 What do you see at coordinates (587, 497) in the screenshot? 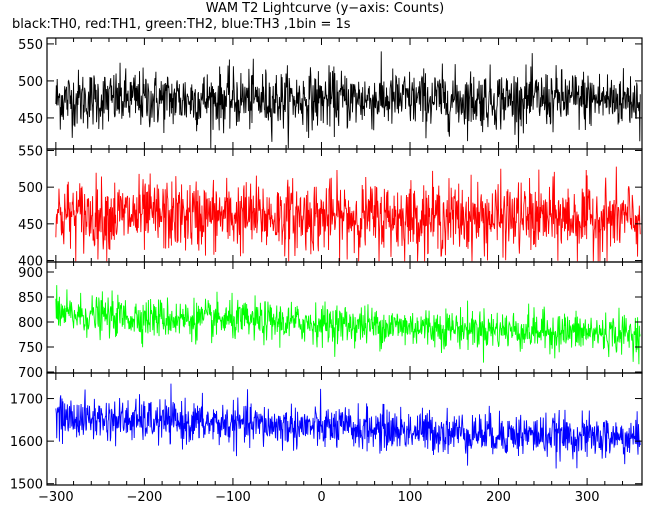
I see `x-tick-label: 300` at bounding box center [587, 497].